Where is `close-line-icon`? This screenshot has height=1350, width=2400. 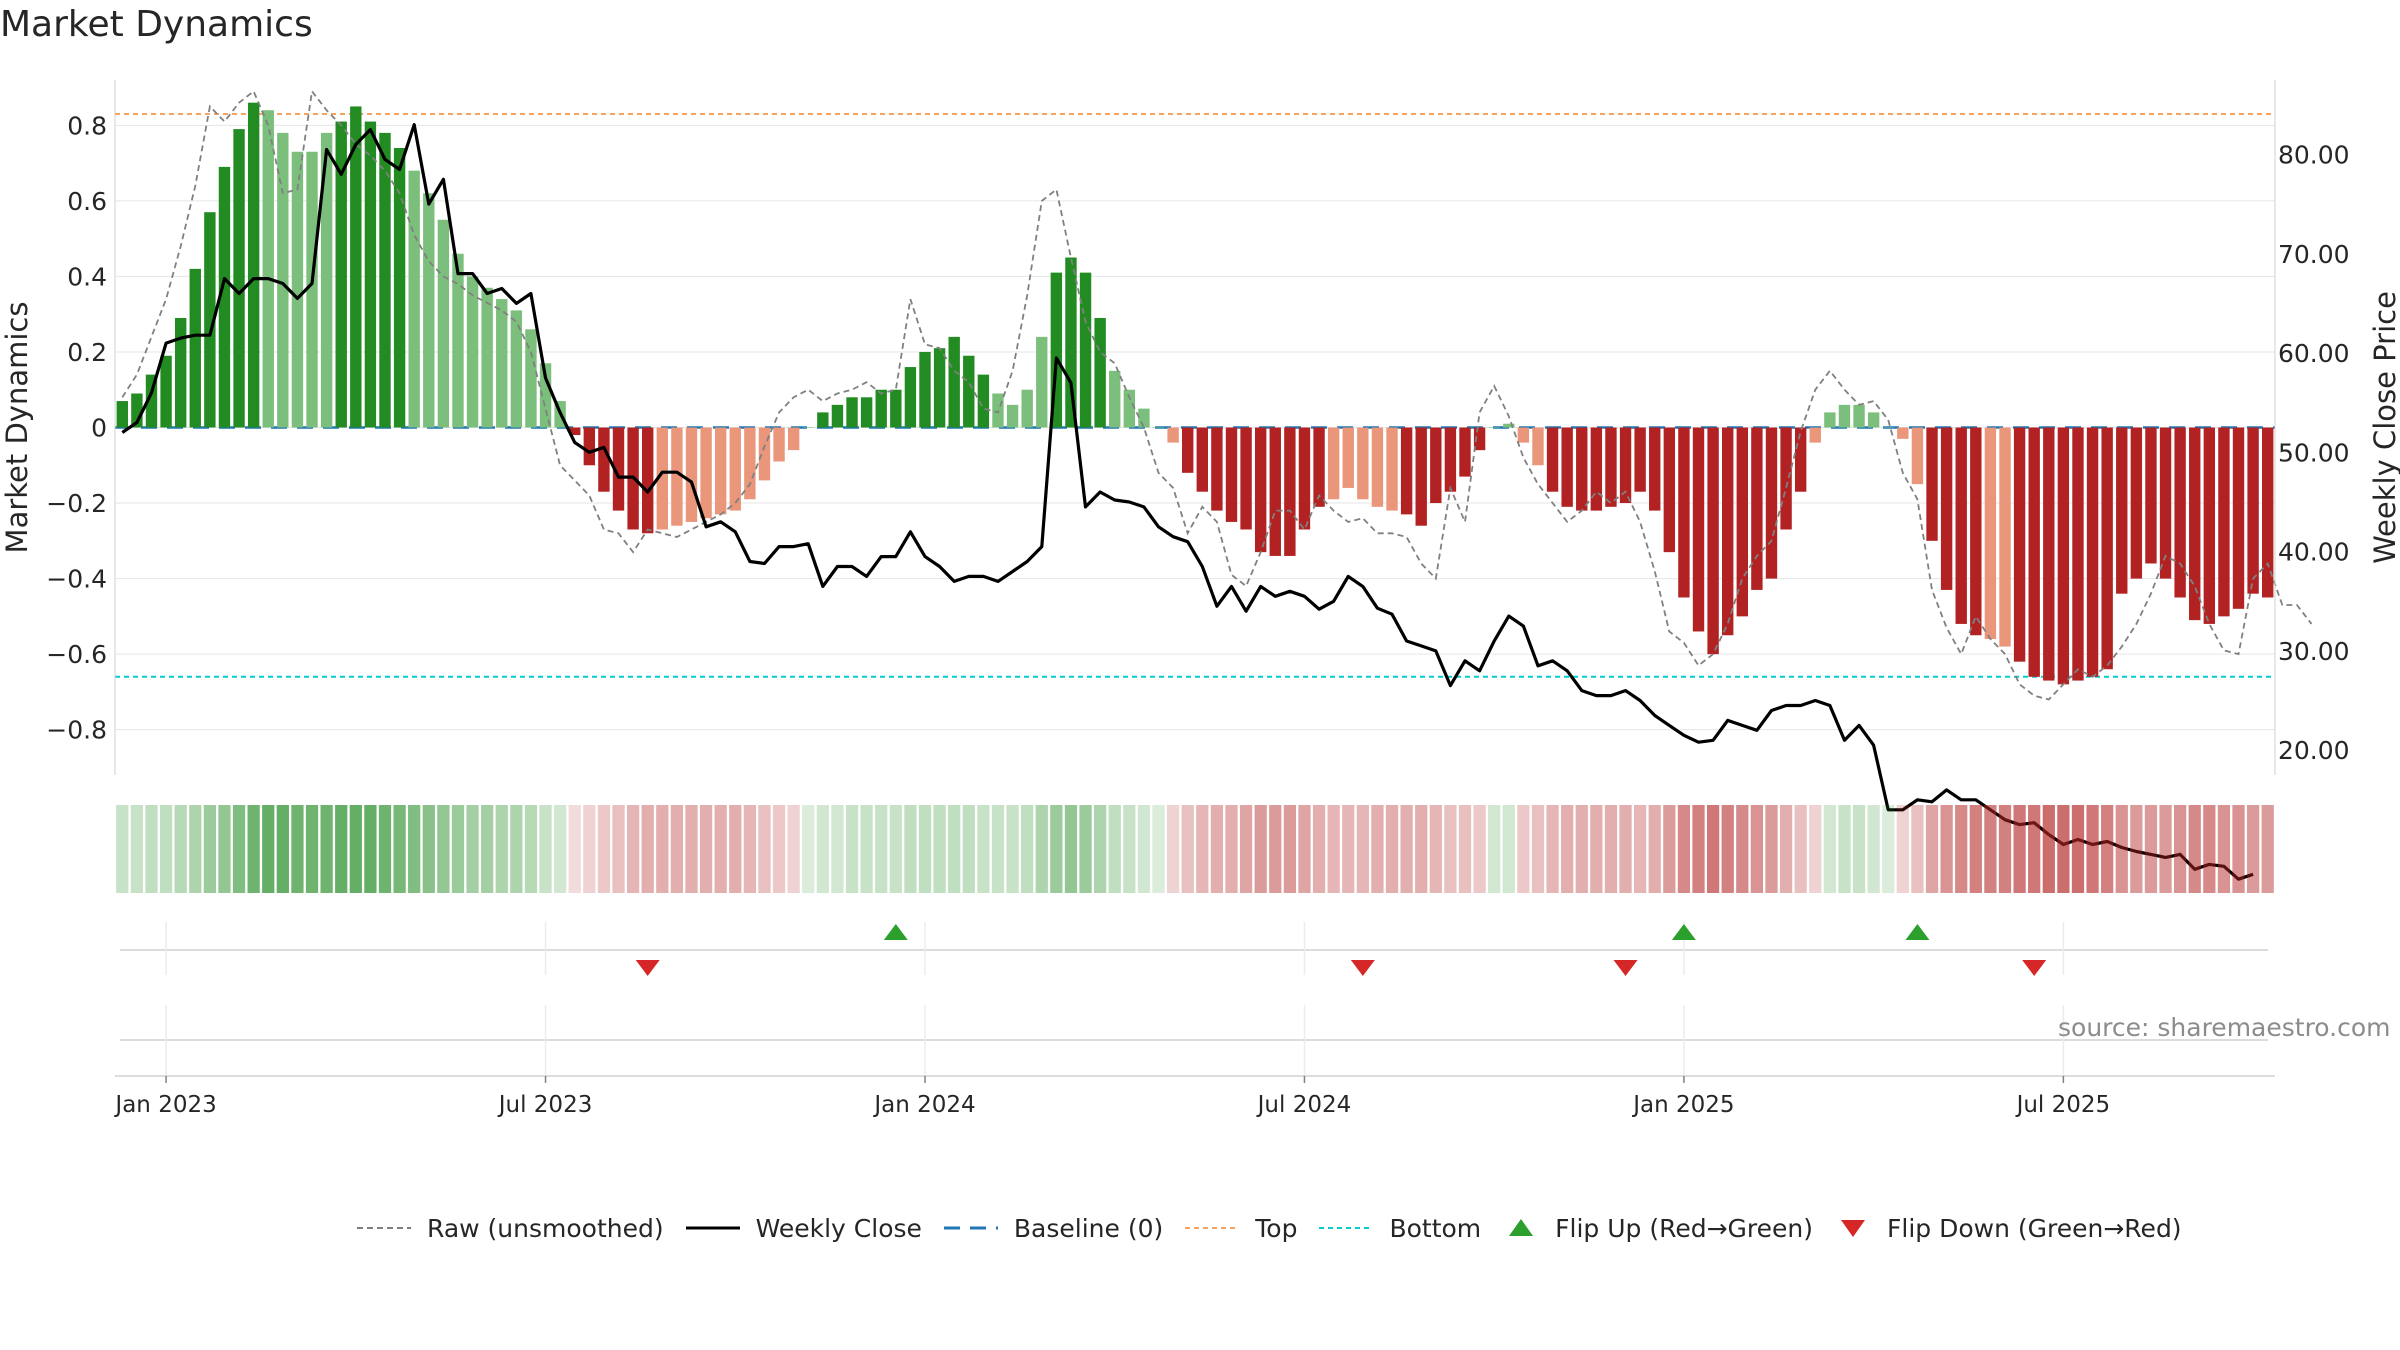 close-line-icon is located at coordinates (712, 1228).